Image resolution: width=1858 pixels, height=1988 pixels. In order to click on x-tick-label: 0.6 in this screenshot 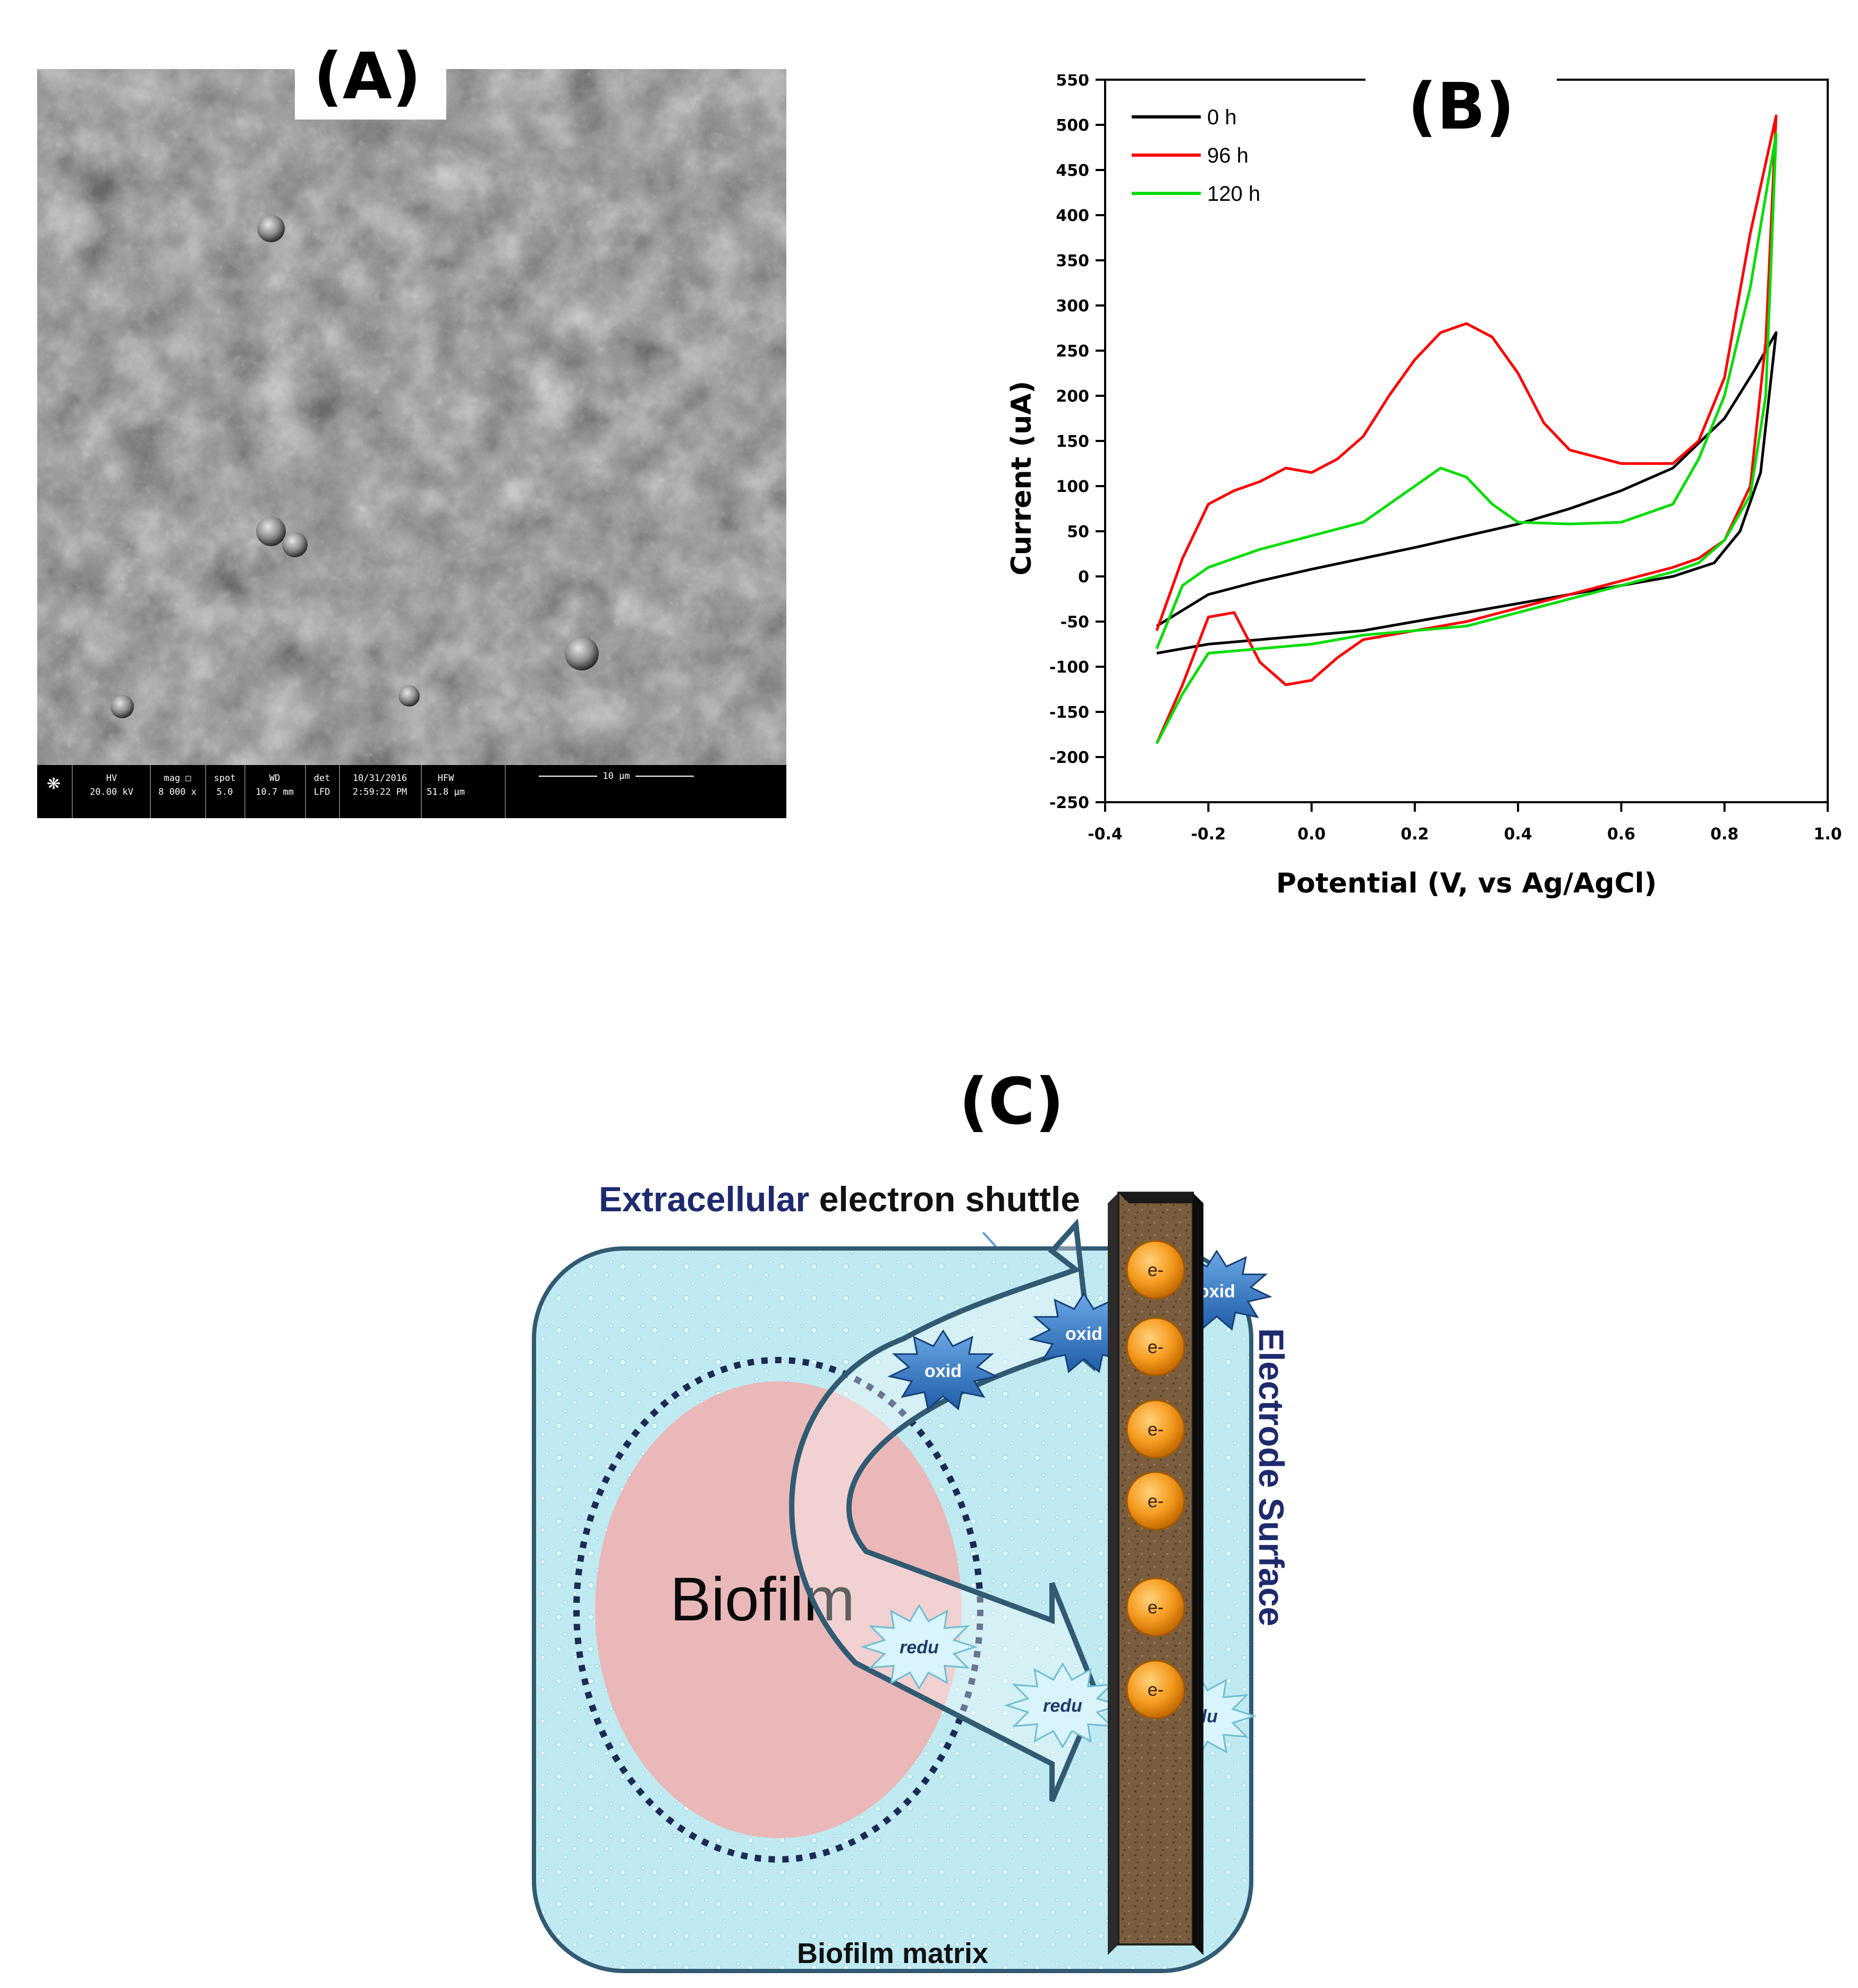, I will do `click(1621, 835)`.